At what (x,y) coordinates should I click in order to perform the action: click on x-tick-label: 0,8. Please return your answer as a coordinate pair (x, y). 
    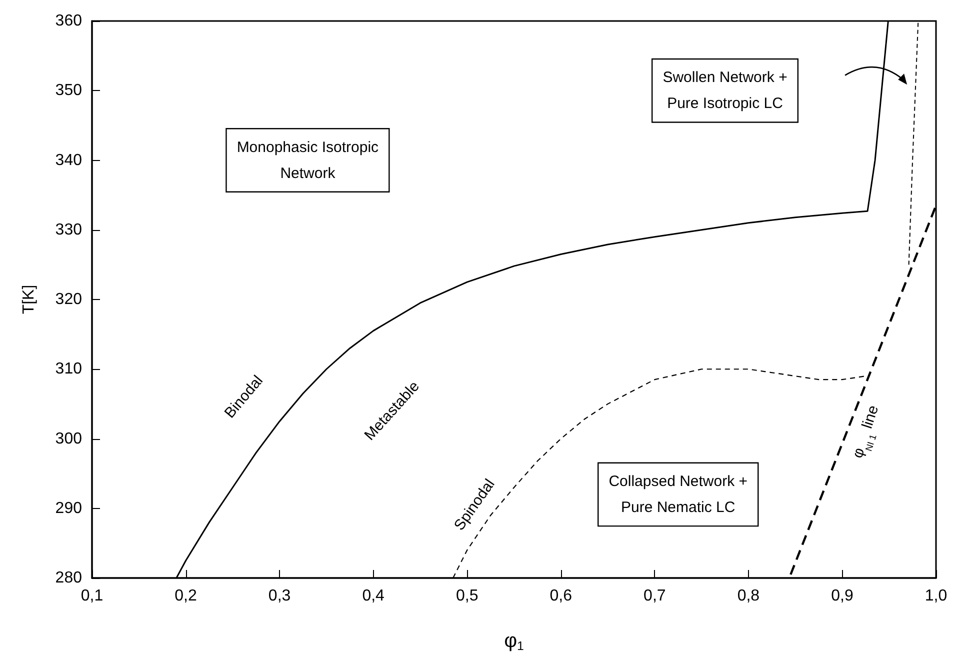
    Looking at the image, I should click on (748, 596).